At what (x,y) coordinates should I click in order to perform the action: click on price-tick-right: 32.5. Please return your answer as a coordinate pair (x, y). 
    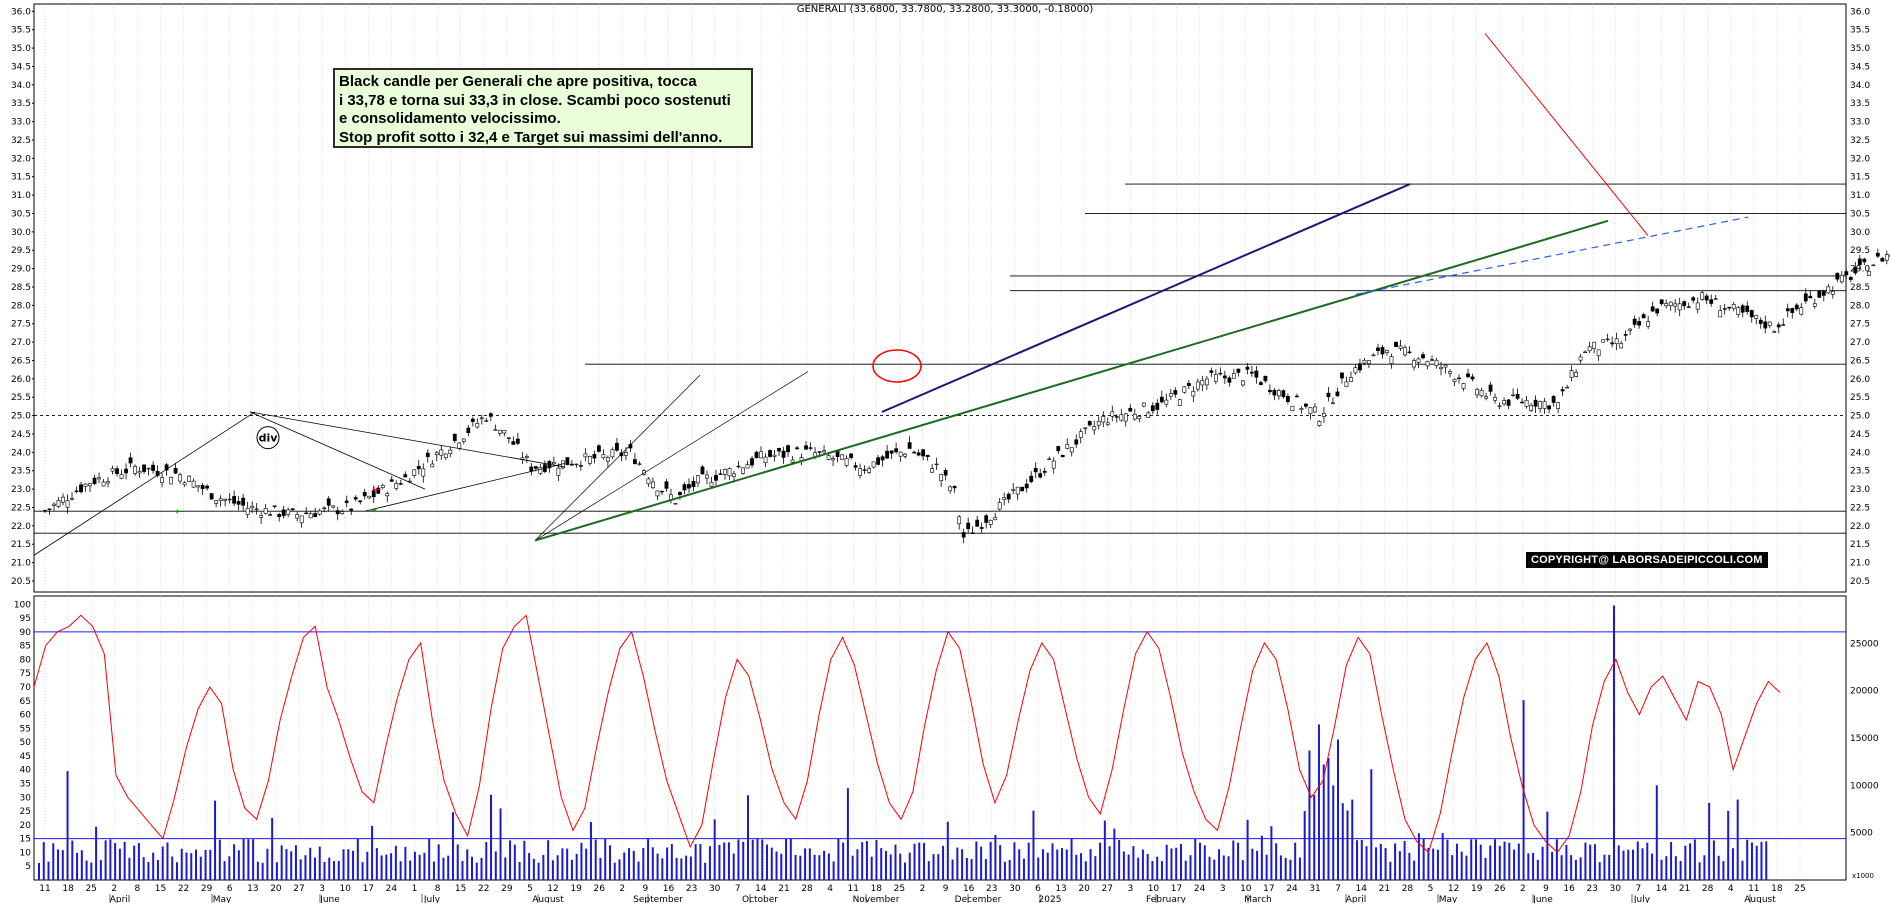
    Looking at the image, I should click on (1860, 141).